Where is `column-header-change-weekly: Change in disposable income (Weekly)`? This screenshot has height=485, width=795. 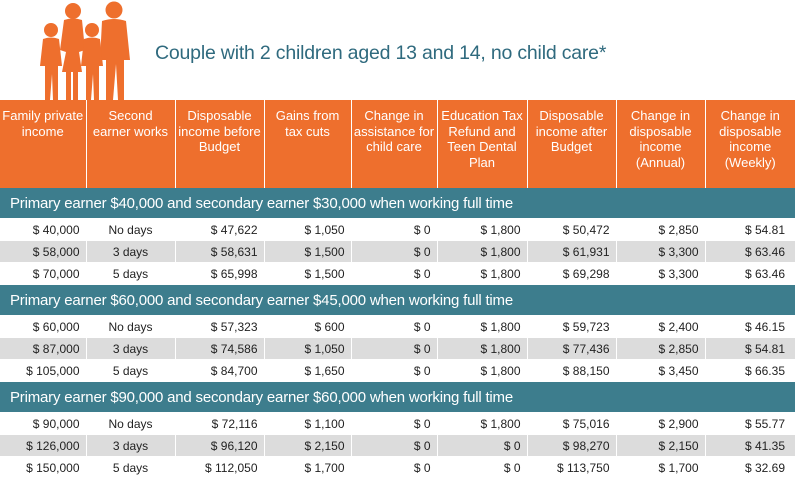 column-header-change-weekly: Change in disposable income (Weekly) is located at coordinates (750, 144).